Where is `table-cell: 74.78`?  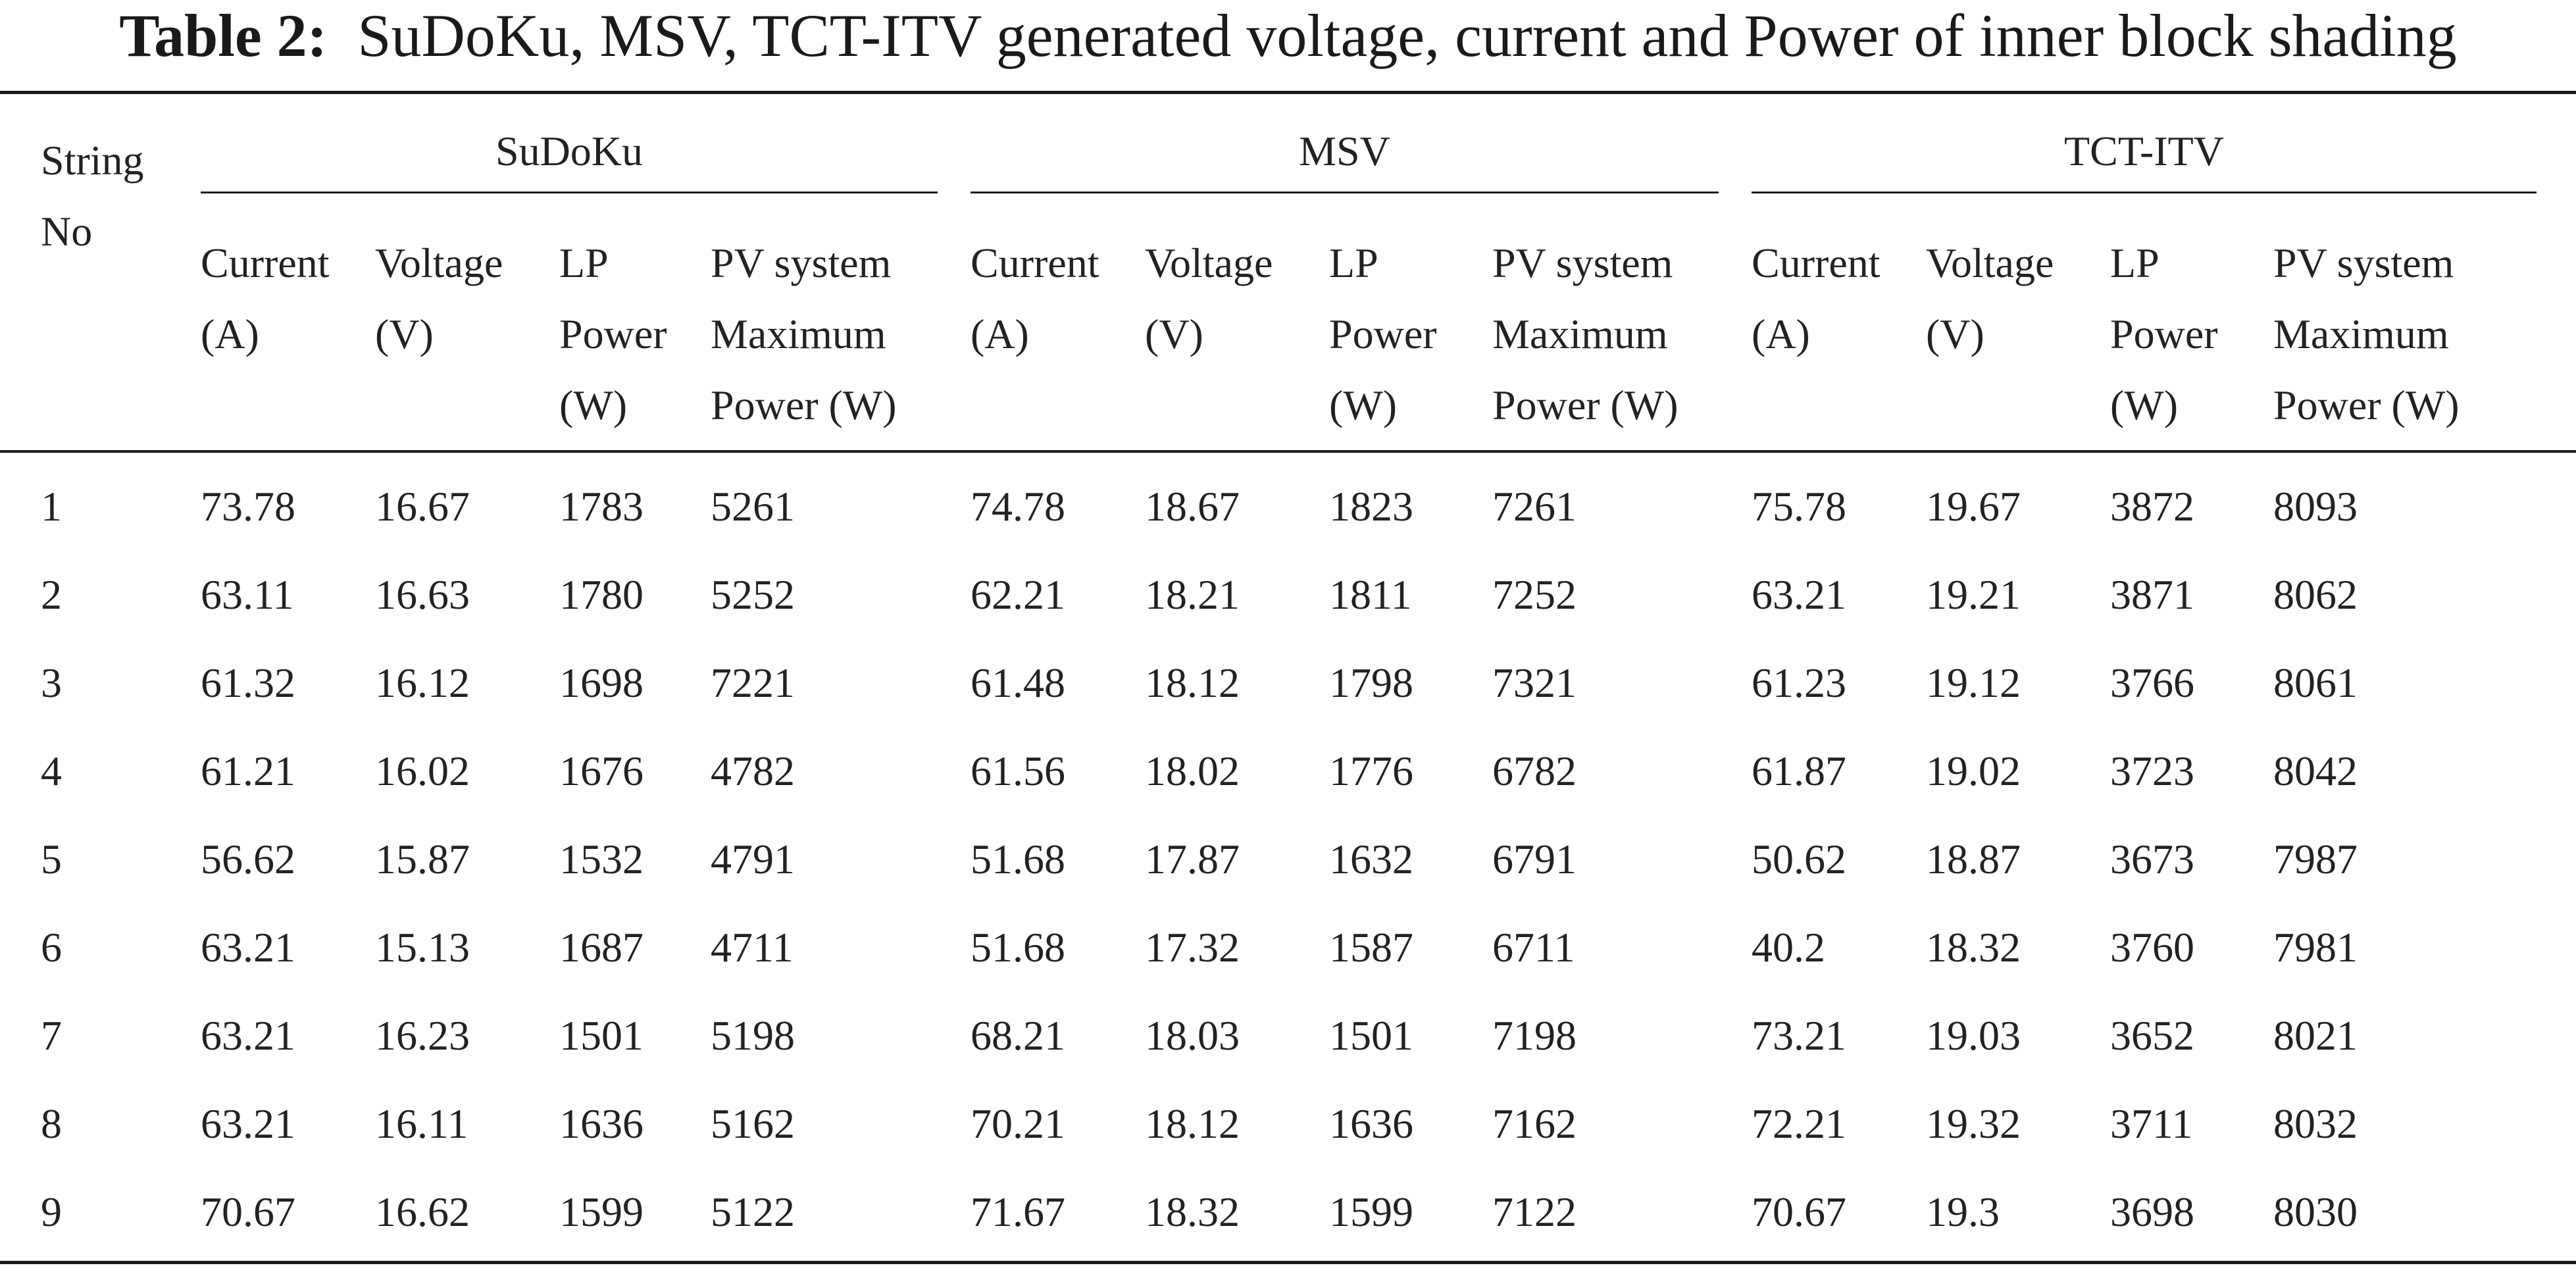 table-cell: 74.78 is located at coordinates (1018, 506).